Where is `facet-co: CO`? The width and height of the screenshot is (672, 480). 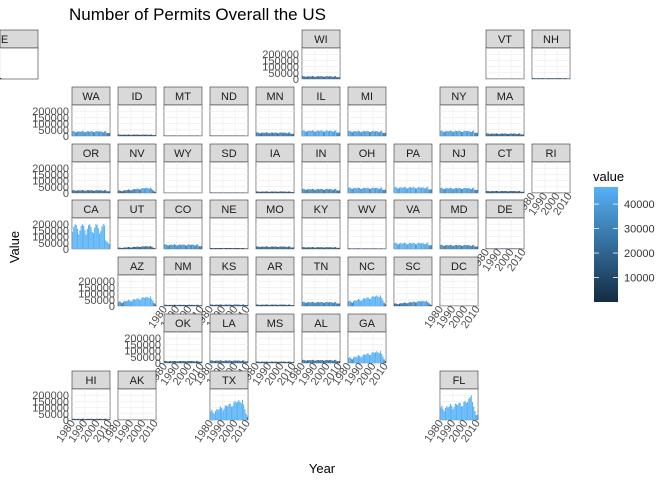 facet-co: CO is located at coordinates (183, 224).